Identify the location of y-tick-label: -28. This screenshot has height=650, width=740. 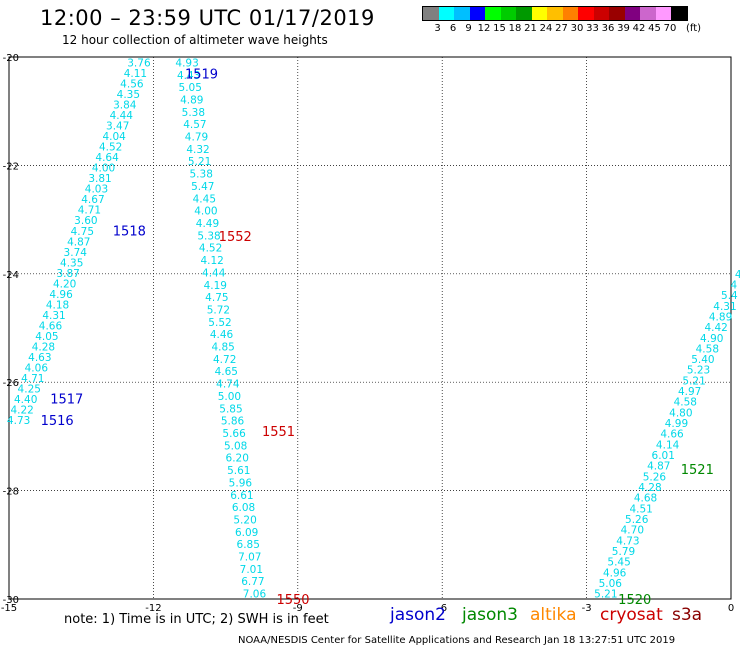
(11, 492).